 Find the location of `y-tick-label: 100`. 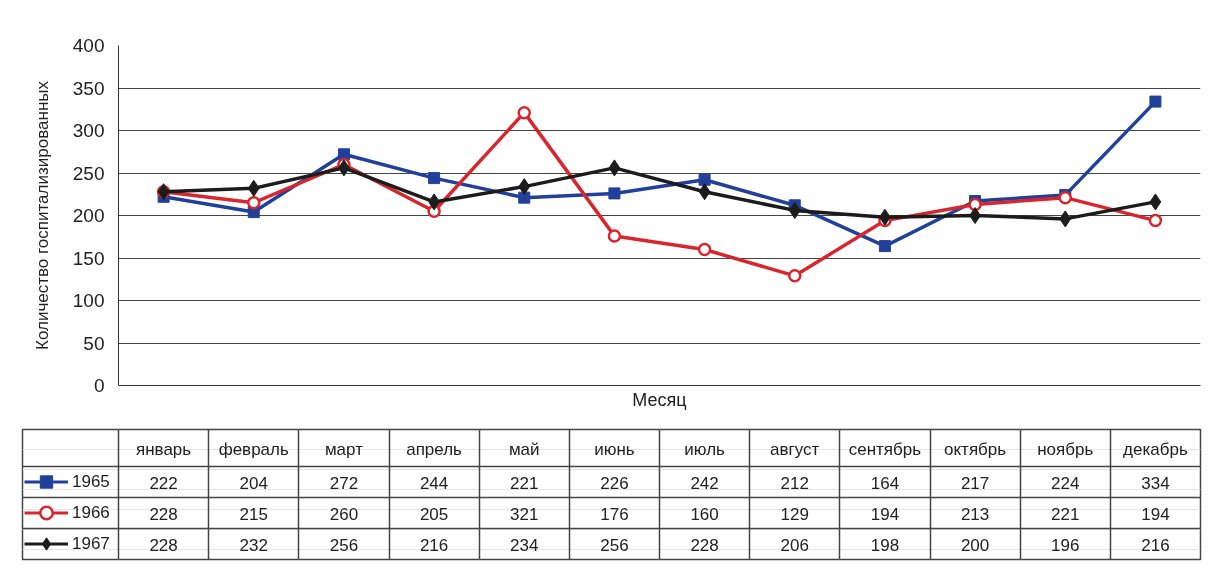

y-tick-label: 100 is located at coordinates (88, 300).